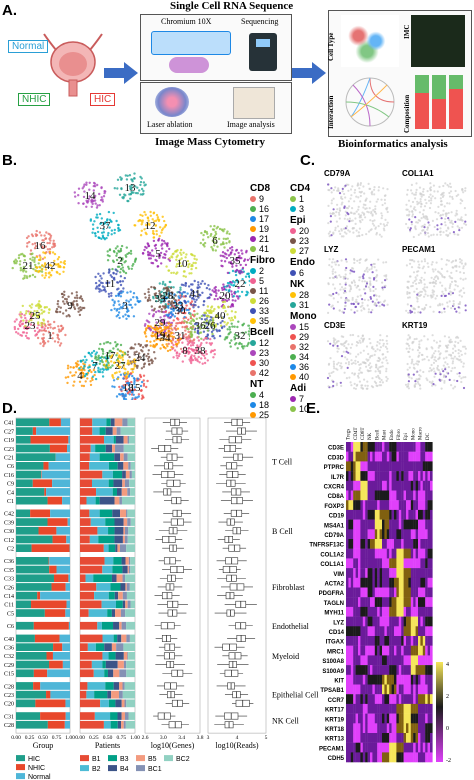 The width and height of the screenshot is (474, 780). I want to click on cluster-row-label: C11, so click(9, 606).